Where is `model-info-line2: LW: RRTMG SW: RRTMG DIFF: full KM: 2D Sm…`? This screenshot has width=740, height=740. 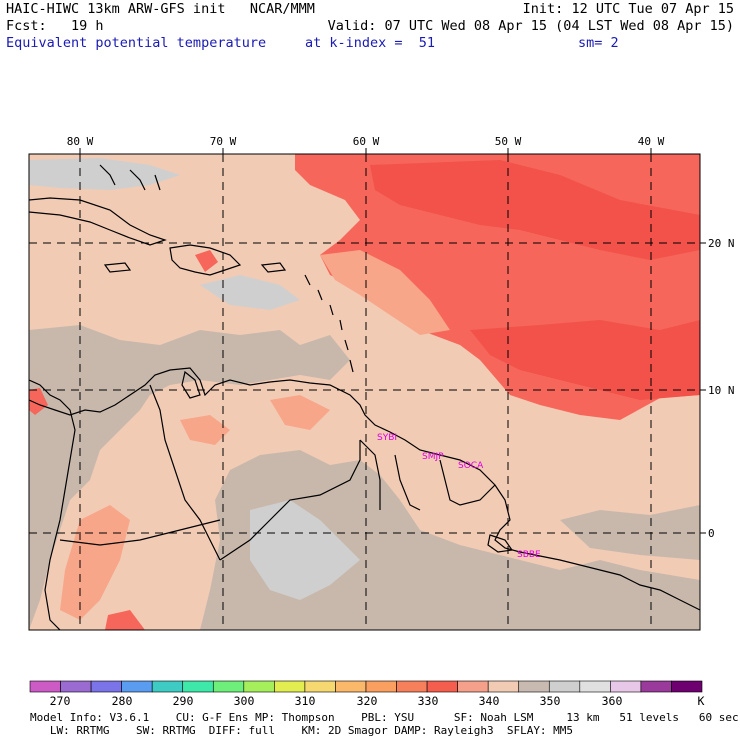
model-info-line2: LW: RRTMG SW: RRTMG DIFF: full KM: 2D Sm… is located at coordinates (302, 730).